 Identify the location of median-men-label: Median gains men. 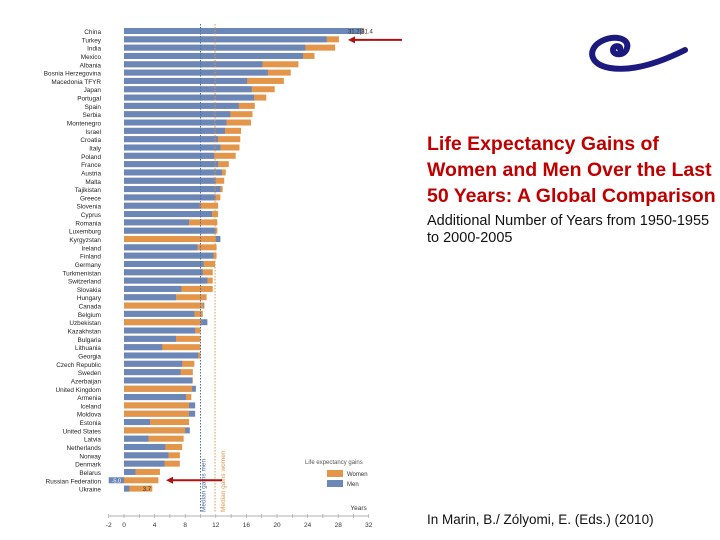
(204, 485).